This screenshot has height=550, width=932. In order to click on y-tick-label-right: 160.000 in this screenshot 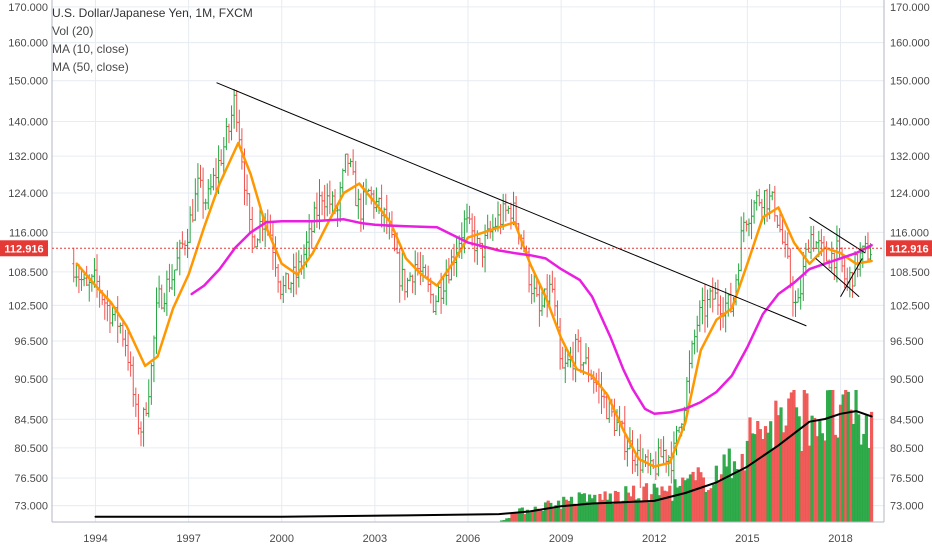, I will do `click(910, 44)`.